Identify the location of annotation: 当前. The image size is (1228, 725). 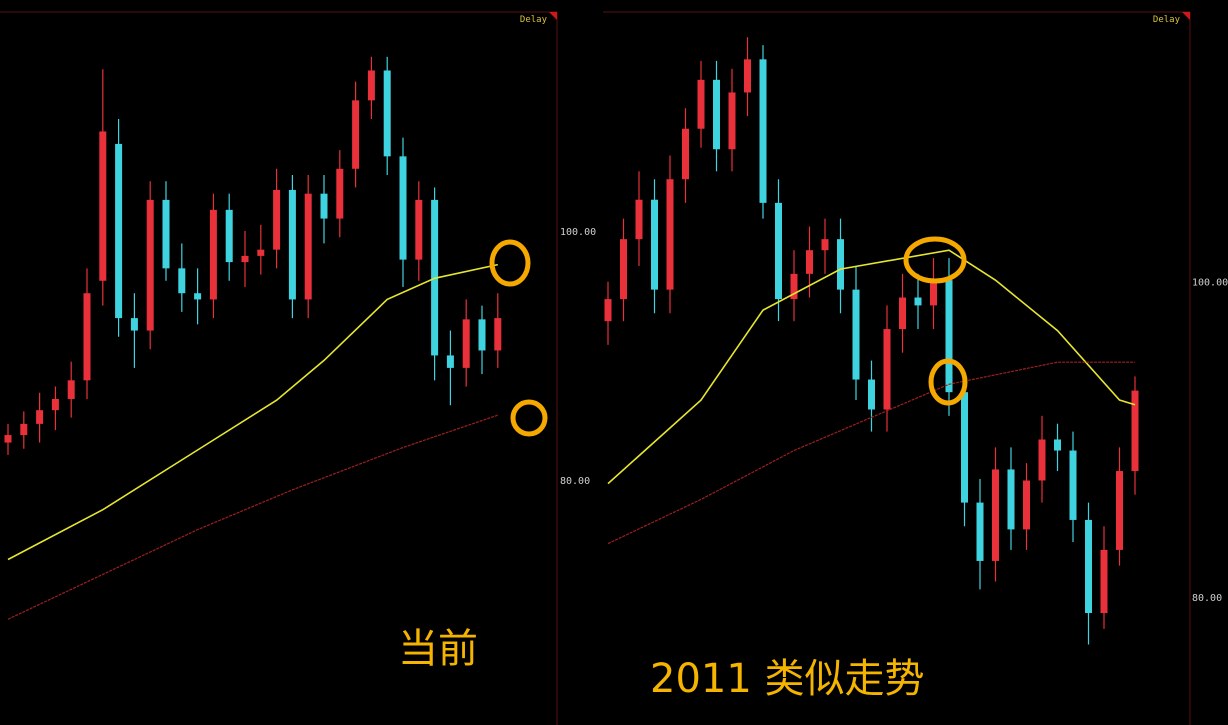
(438, 649).